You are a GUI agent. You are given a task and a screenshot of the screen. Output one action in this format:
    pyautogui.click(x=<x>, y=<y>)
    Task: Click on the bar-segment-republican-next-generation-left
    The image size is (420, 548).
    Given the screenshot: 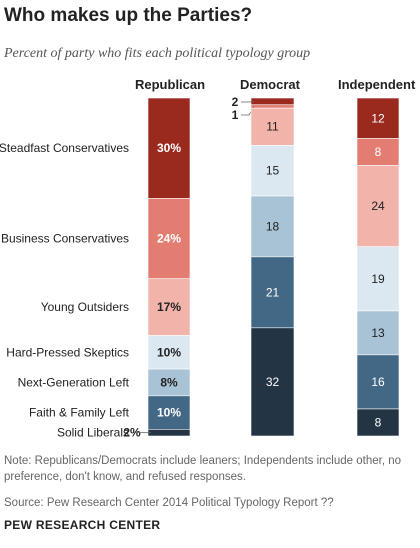 What is the action you would take?
    pyautogui.click(x=169, y=382)
    